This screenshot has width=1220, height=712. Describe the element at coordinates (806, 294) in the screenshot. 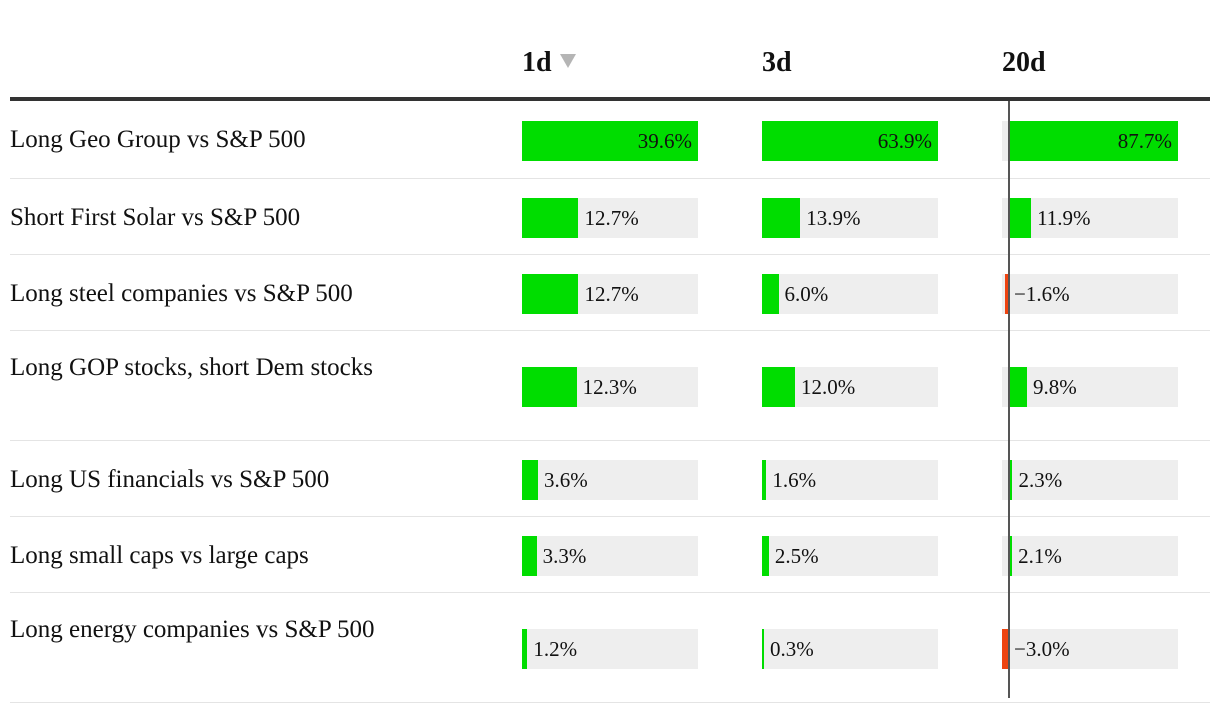

I see `value-label-d3: 6.0%` at that location.